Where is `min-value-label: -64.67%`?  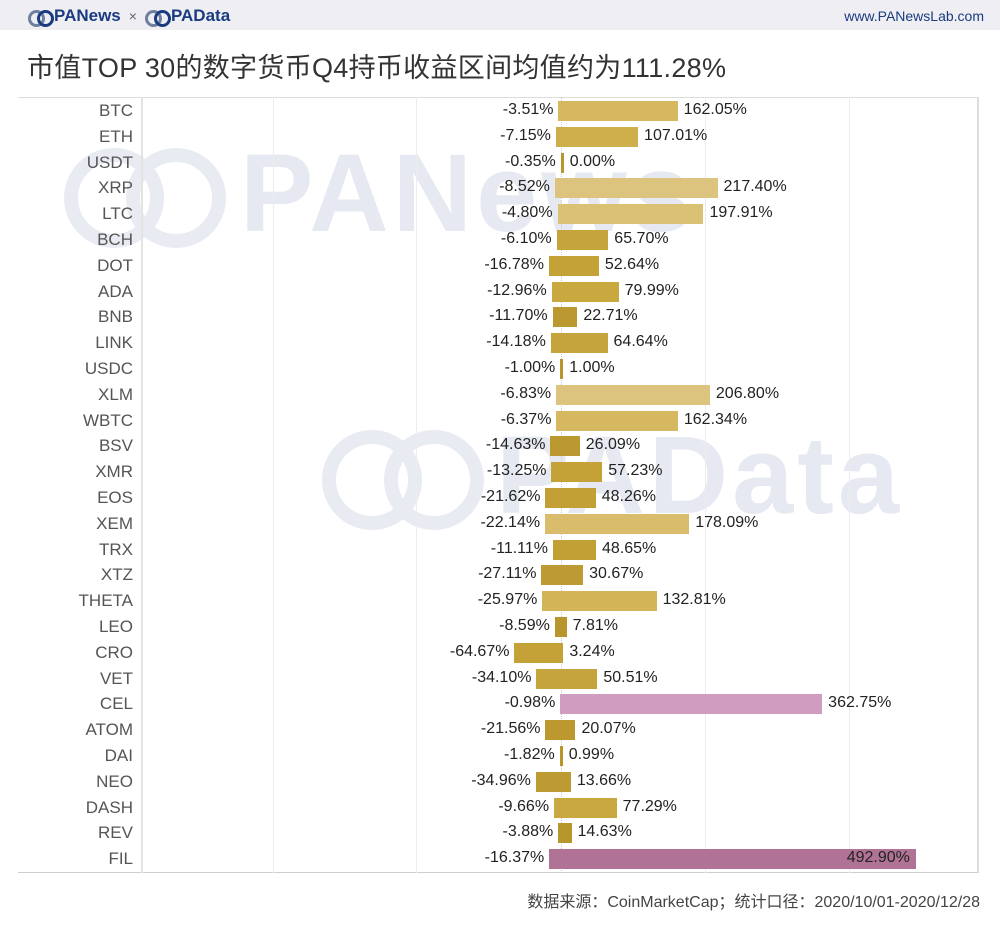
min-value-label: -64.67% is located at coordinates (479, 651).